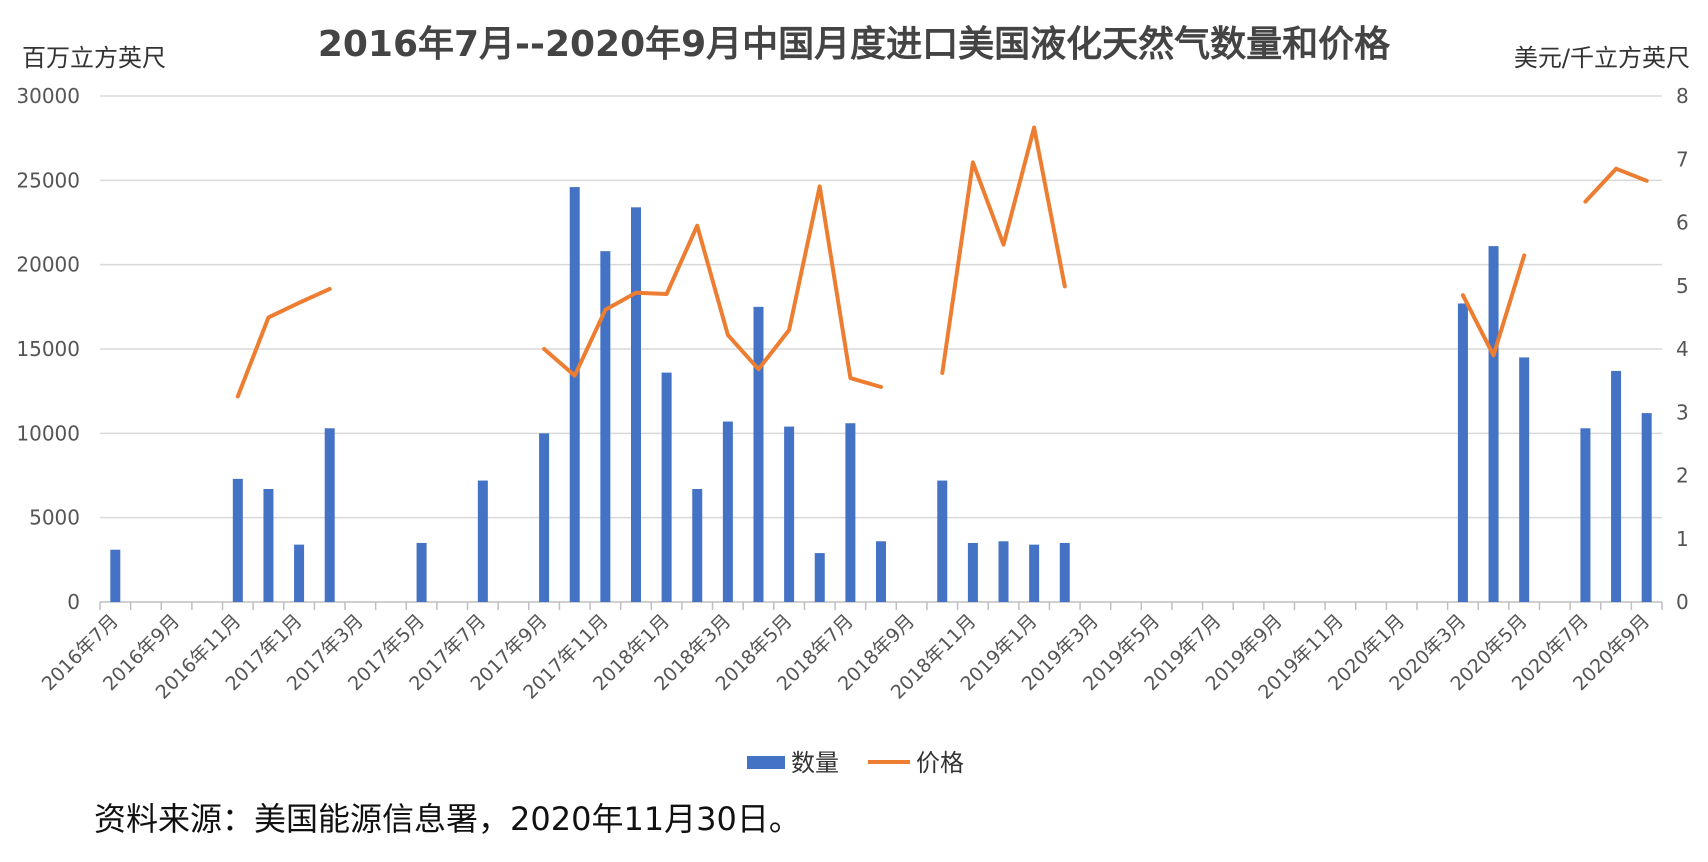  I want to click on left-tick-label: 25000, so click(48, 180).